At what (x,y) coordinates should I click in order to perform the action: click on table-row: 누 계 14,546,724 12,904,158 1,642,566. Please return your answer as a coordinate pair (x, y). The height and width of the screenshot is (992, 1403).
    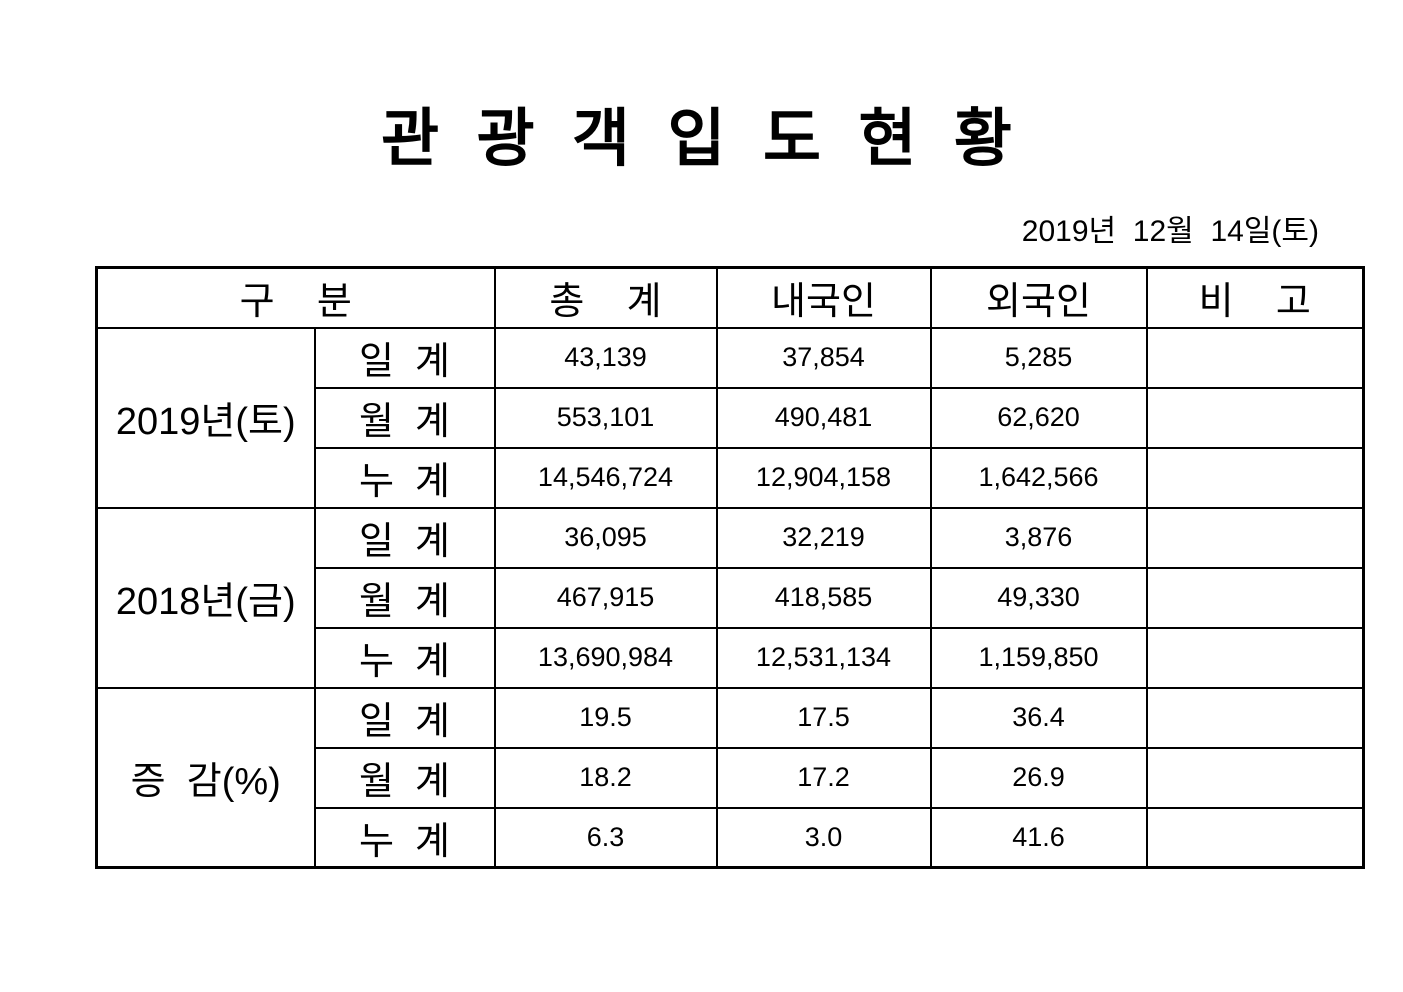
    Looking at the image, I should click on (731, 477).